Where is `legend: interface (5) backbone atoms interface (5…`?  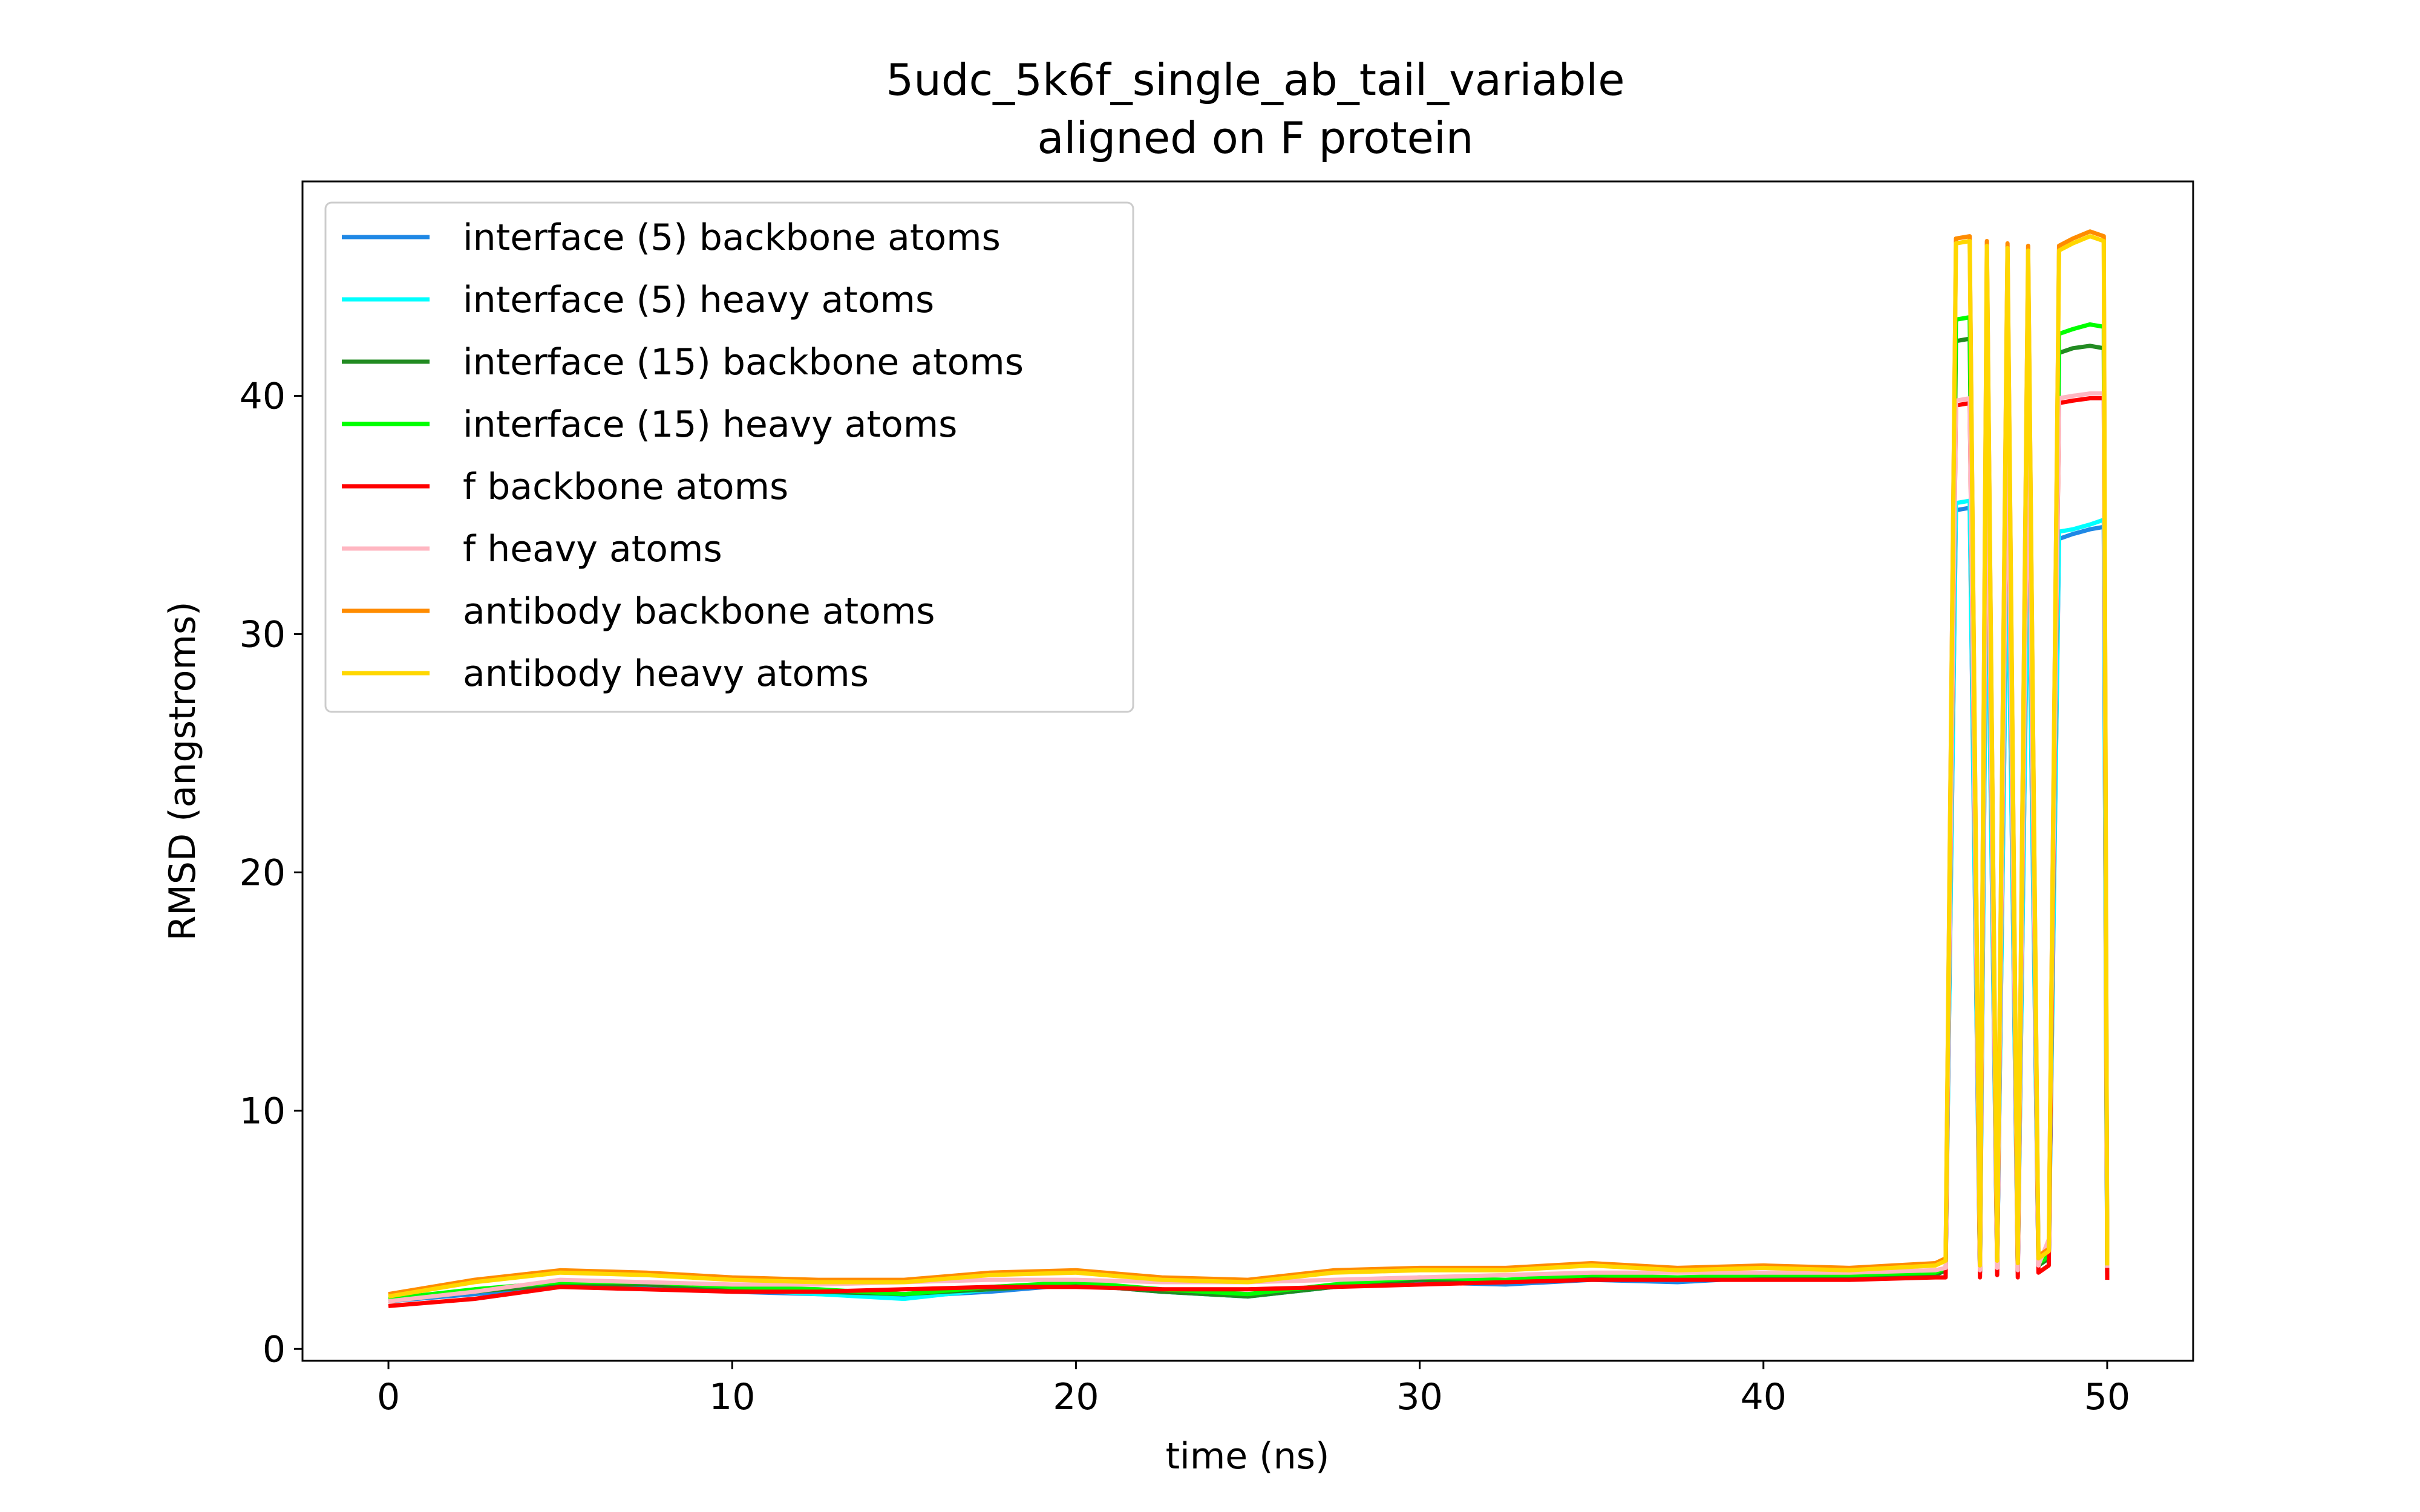
legend: interface (5) backbone atoms interface (5… is located at coordinates (729, 457).